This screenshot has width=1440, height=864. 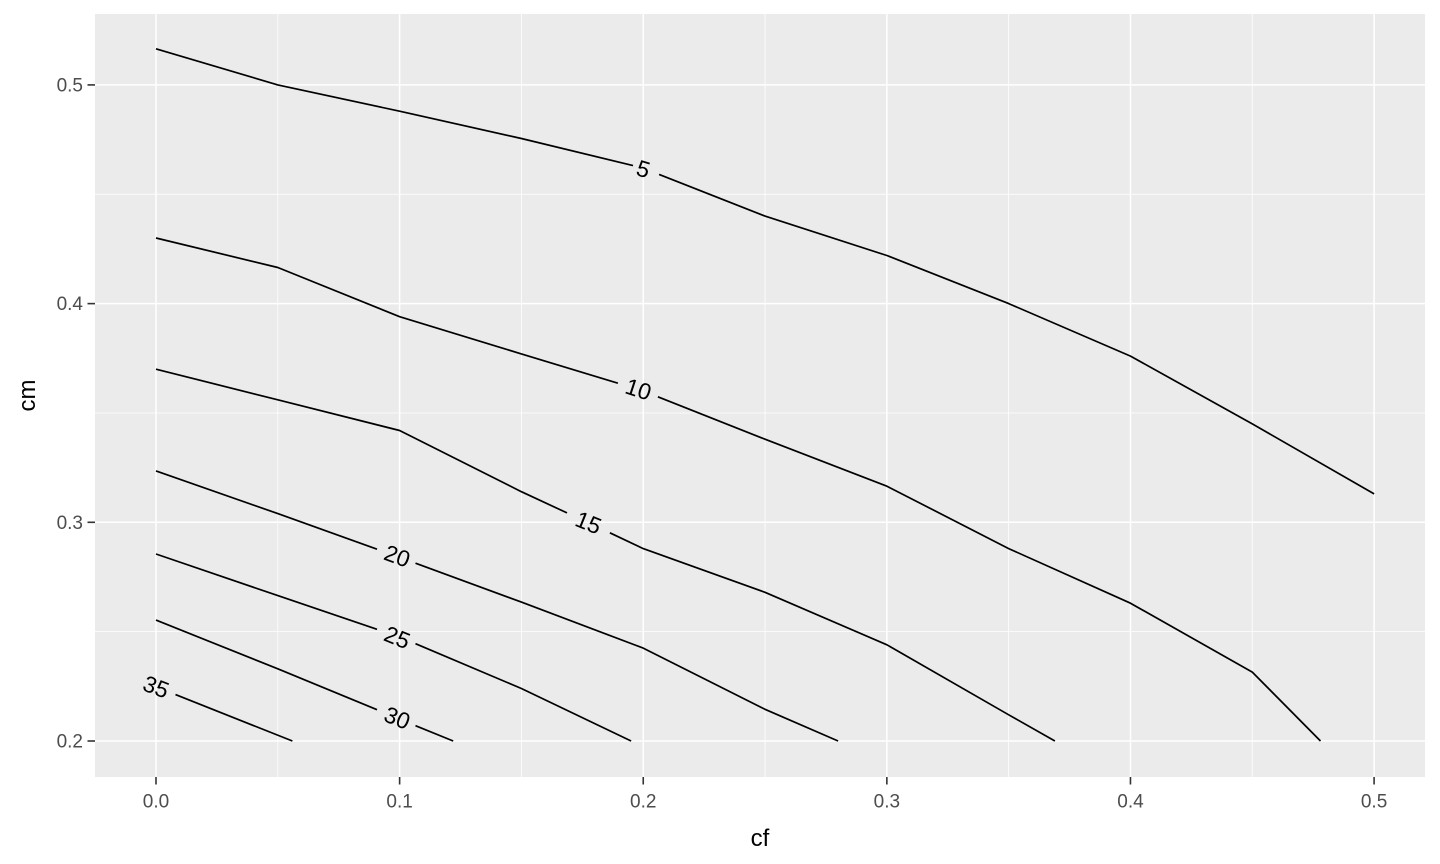 What do you see at coordinates (1130, 801) in the screenshot?
I see `x-tick-label: 0.4` at bounding box center [1130, 801].